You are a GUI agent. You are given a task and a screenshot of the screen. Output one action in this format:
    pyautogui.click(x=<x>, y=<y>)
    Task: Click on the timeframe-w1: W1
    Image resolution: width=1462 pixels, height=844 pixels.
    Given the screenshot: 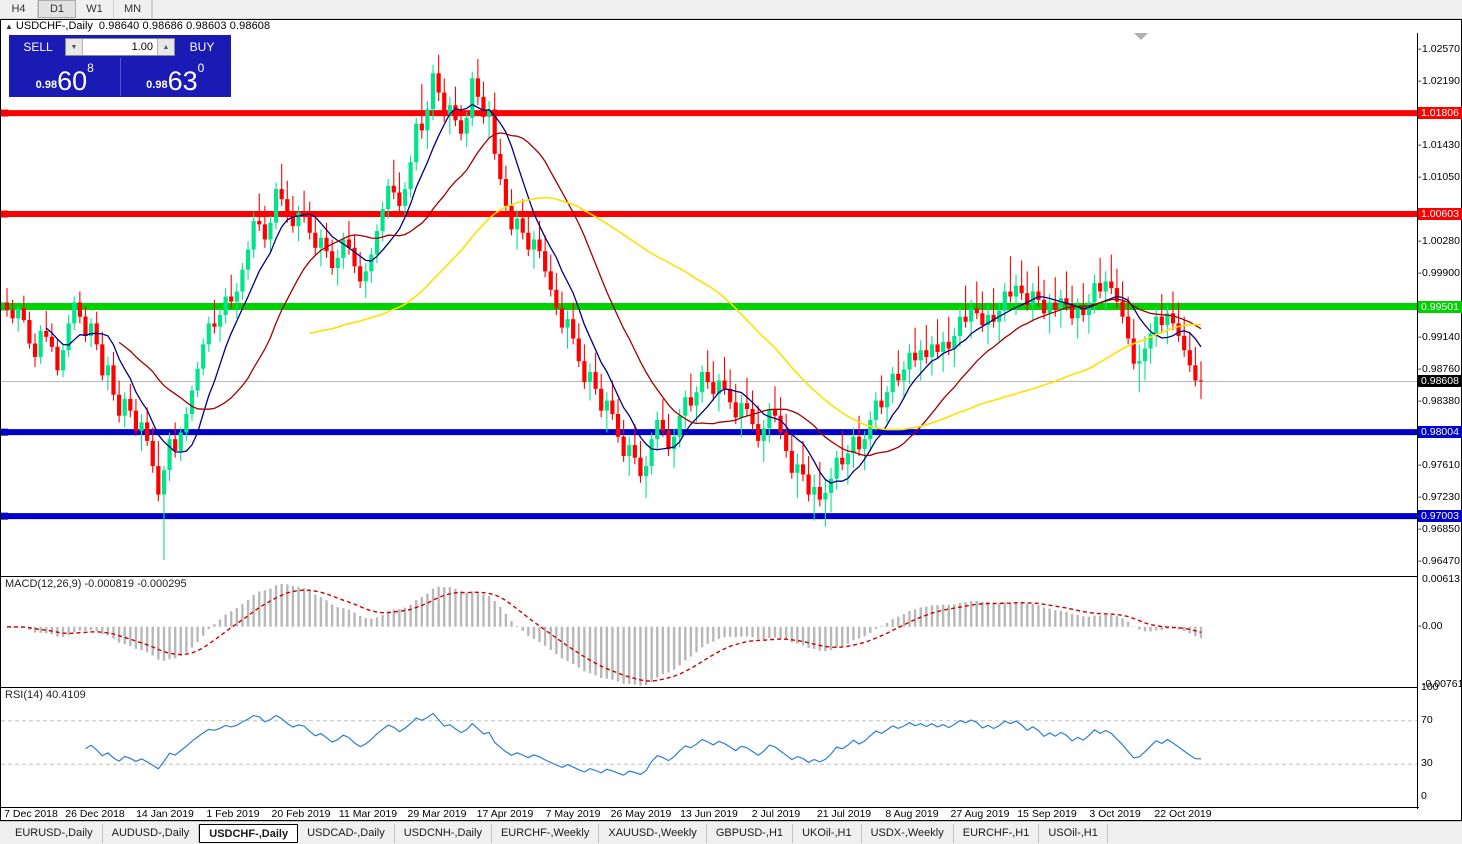 What is the action you would take?
    pyautogui.click(x=95, y=9)
    